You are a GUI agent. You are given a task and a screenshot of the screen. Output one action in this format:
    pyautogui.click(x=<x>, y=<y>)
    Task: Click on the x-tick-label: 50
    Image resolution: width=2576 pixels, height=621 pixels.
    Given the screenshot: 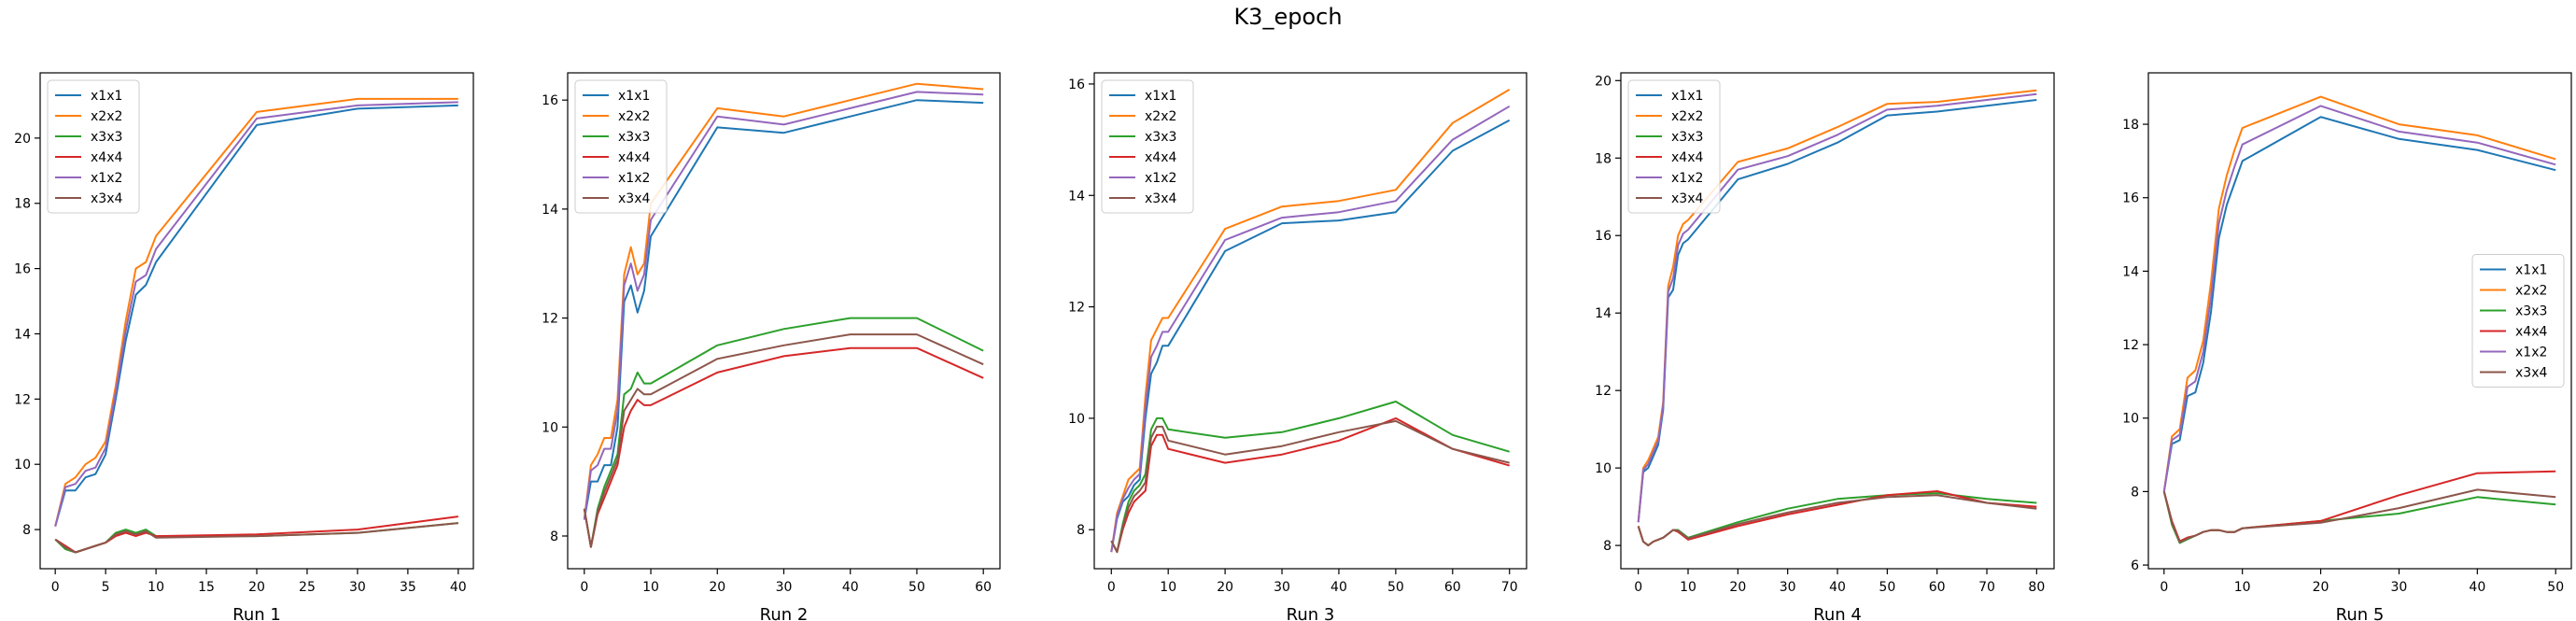 What is the action you would take?
    pyautogui.click(x=2556, y=588)
    